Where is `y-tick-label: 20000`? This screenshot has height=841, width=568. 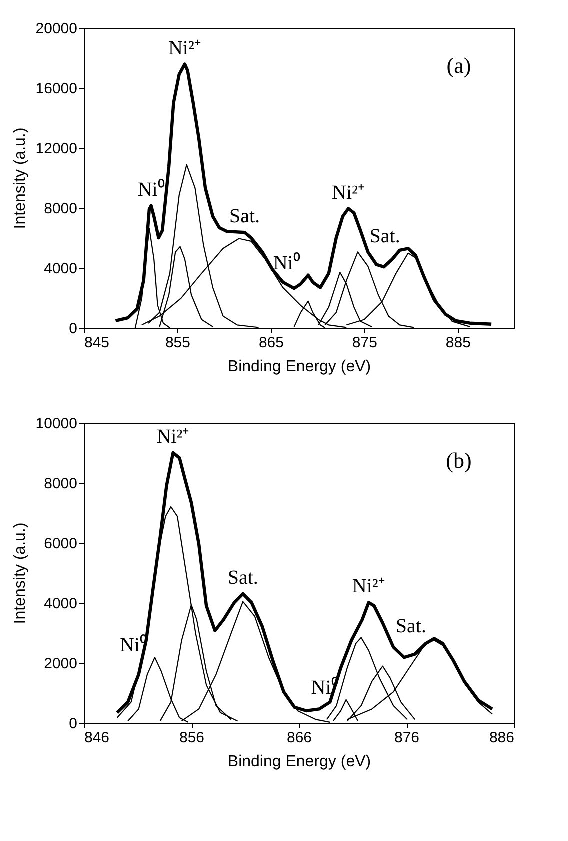 y-tick-label: 20000 is located at coordinates (57, 29).